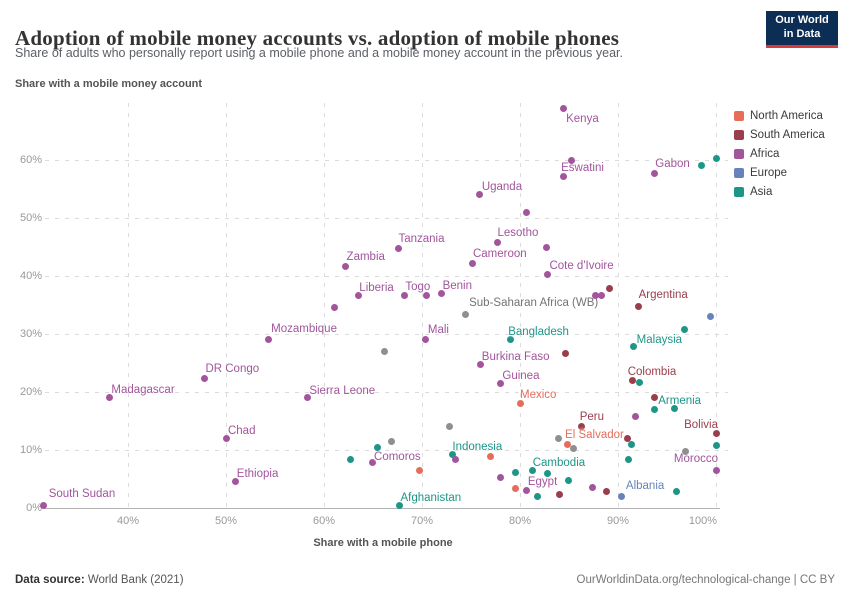 Image resolution: width=850 pixels, height=600 pixels. I want to click on data-point-dr-congo, so click(204, 378).